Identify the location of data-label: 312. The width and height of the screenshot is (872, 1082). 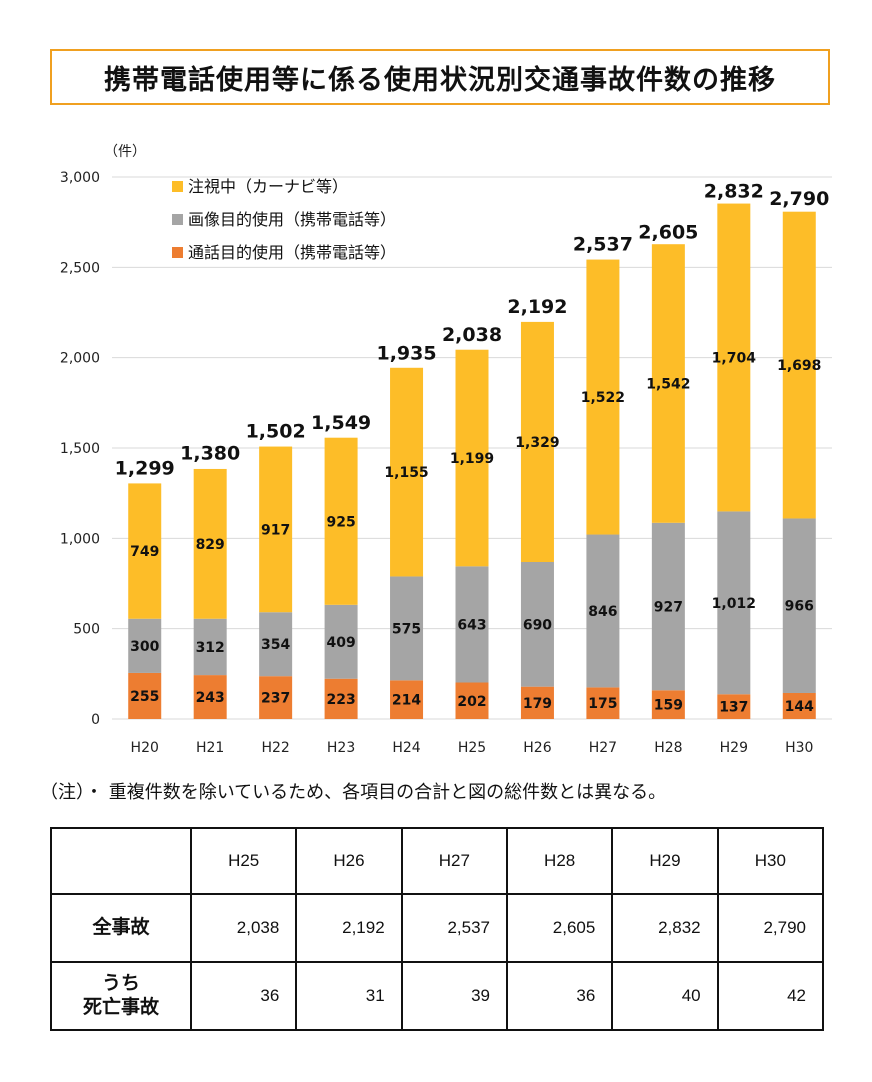
(210, 648).